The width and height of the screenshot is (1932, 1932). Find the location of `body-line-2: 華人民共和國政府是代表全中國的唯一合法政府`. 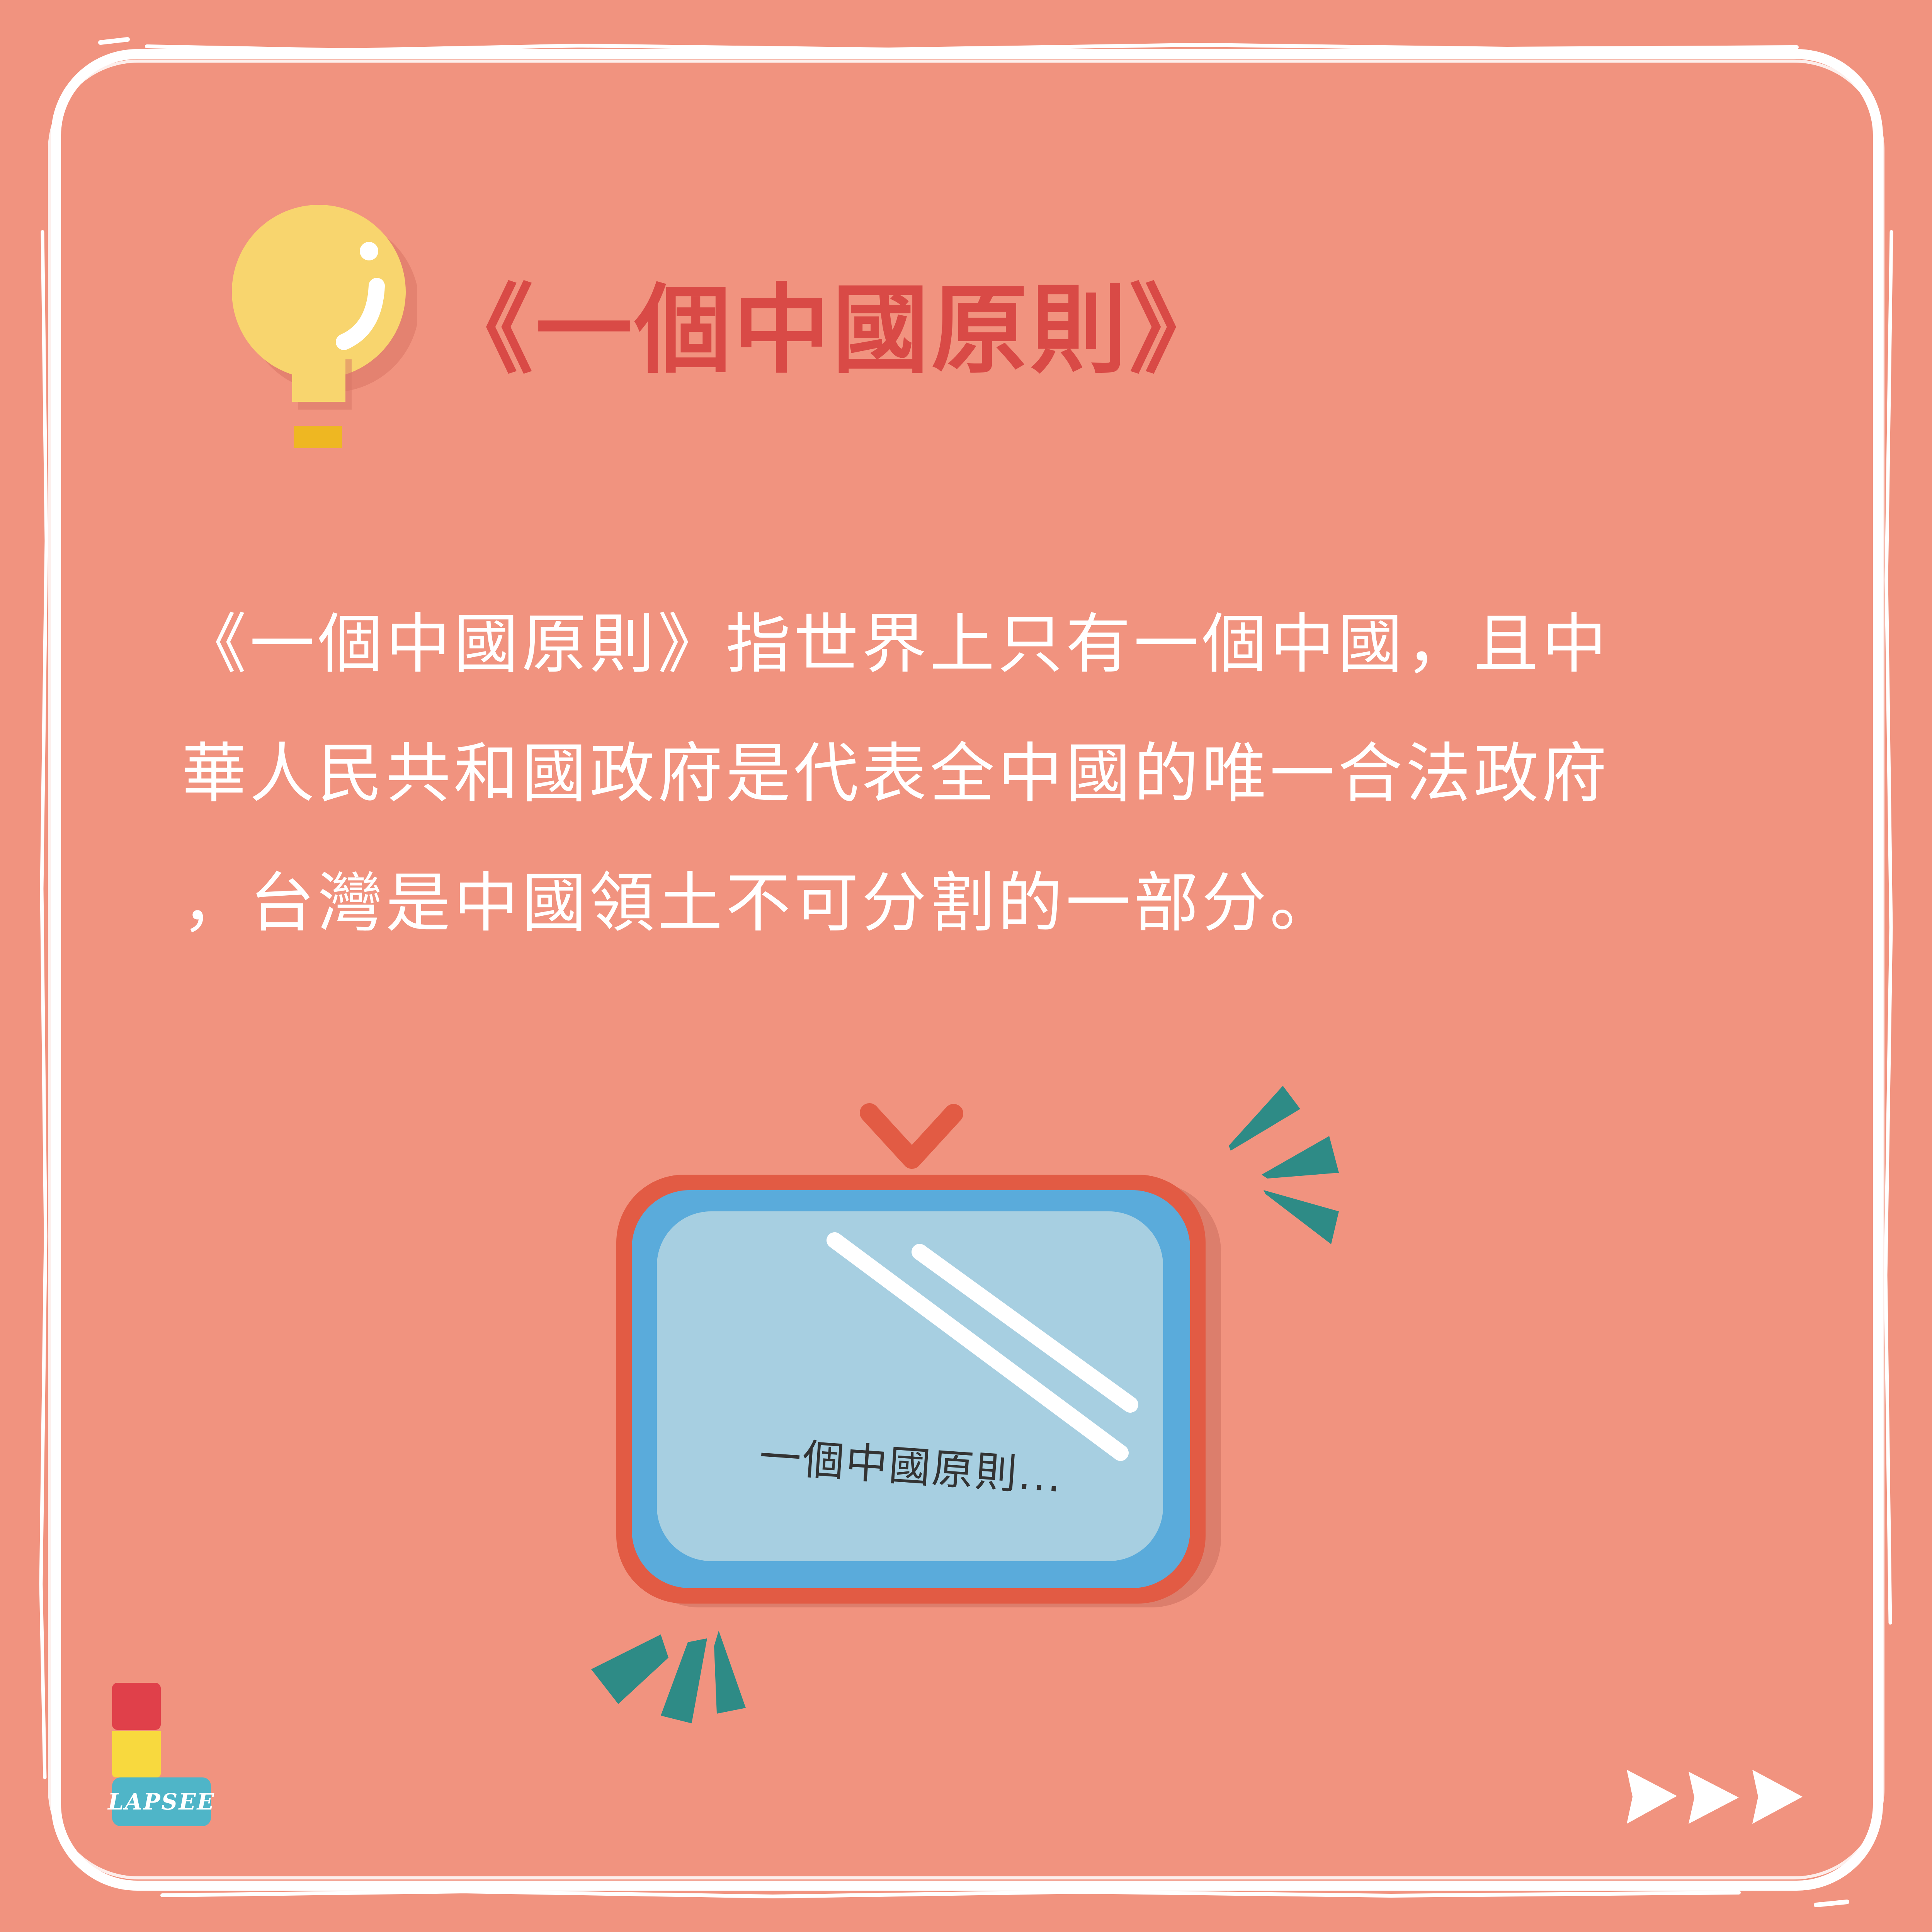

body-line-2: 華人民共和國政府是代表全中國的唯一合法政府 is located at coordinates (896, 773).